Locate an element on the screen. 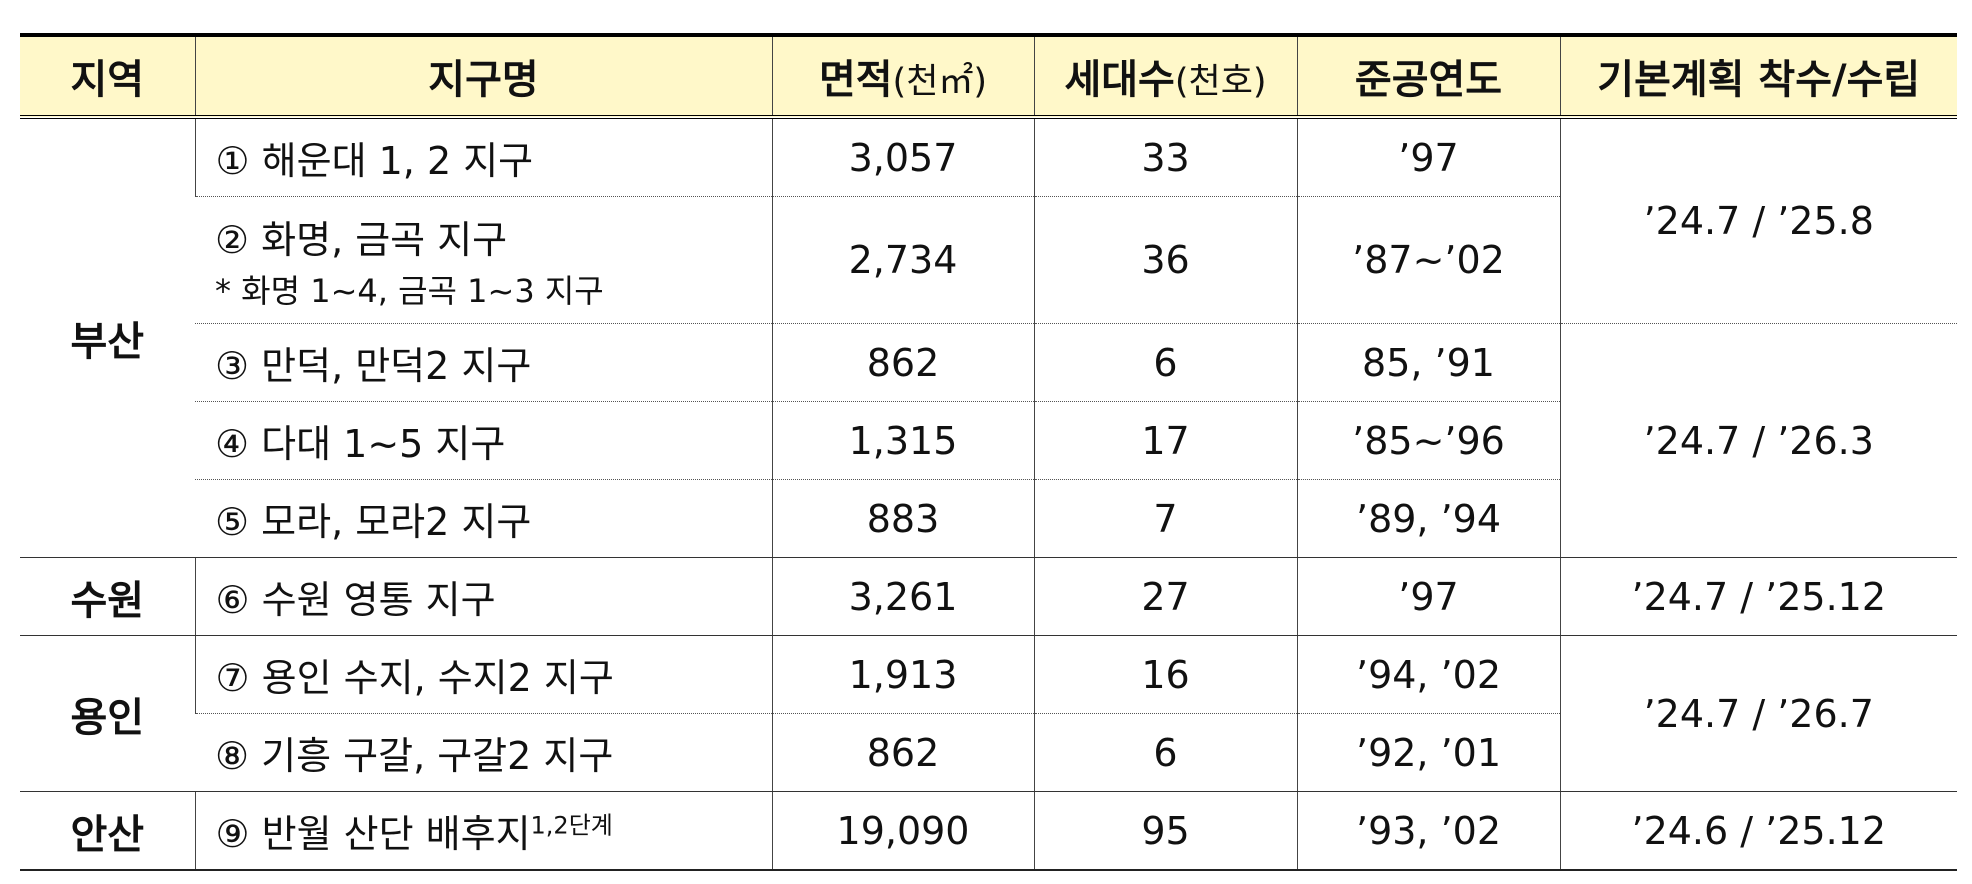  households-value: 16 is located at coordinates (1165, 674).